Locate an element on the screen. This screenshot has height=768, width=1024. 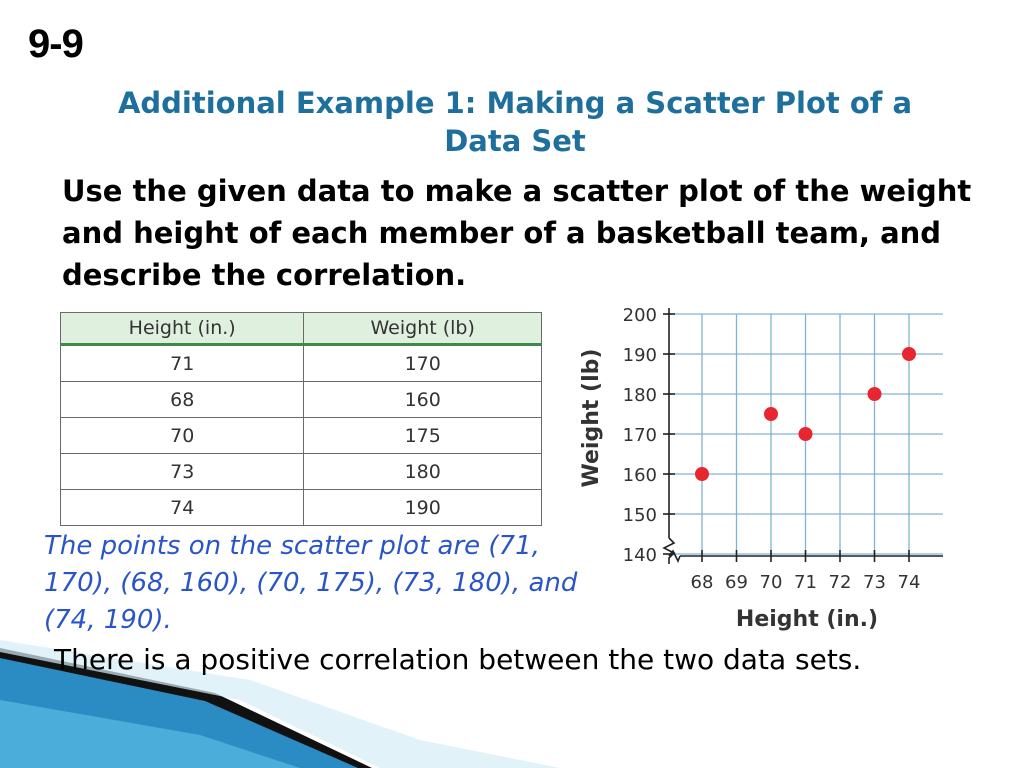
lesson-number: 9-9 is located at coordinates (56, 44).